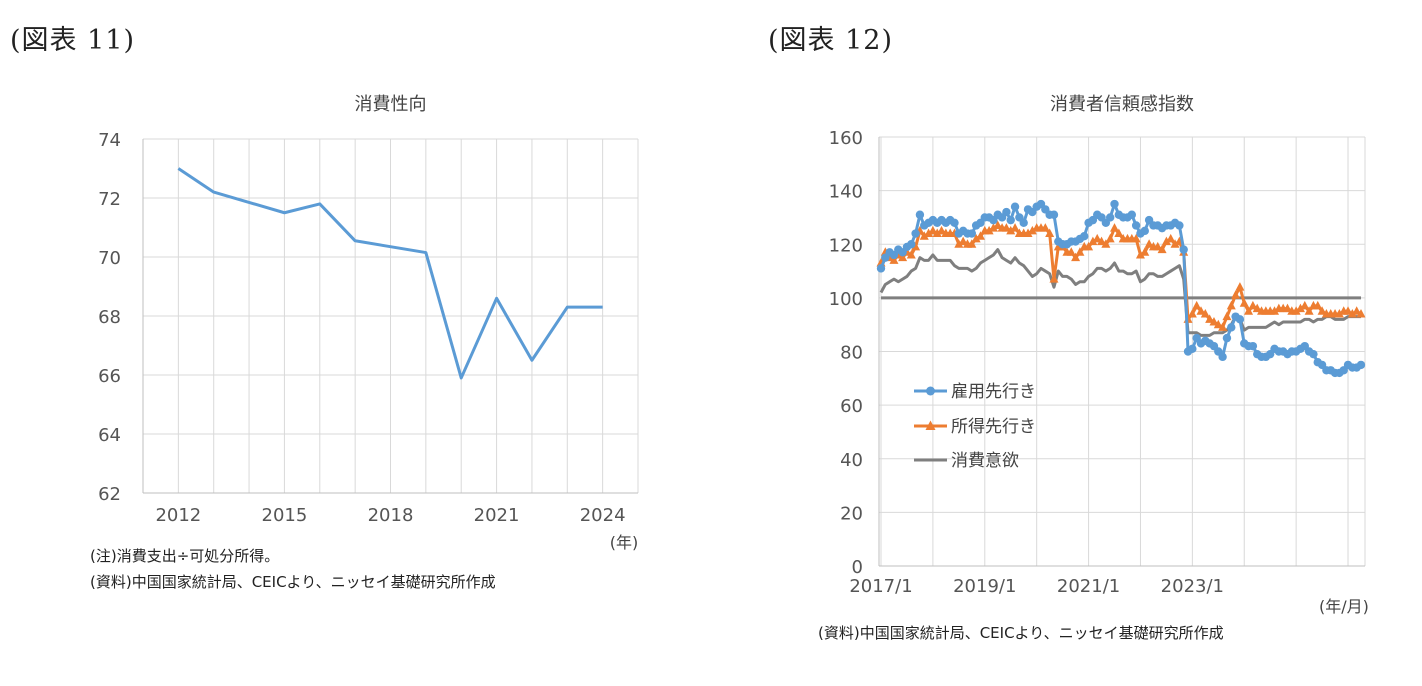 The height and width of the screenshot is (686, 1422). I want to click on x-tick-label: 2018, so click(391, 515).